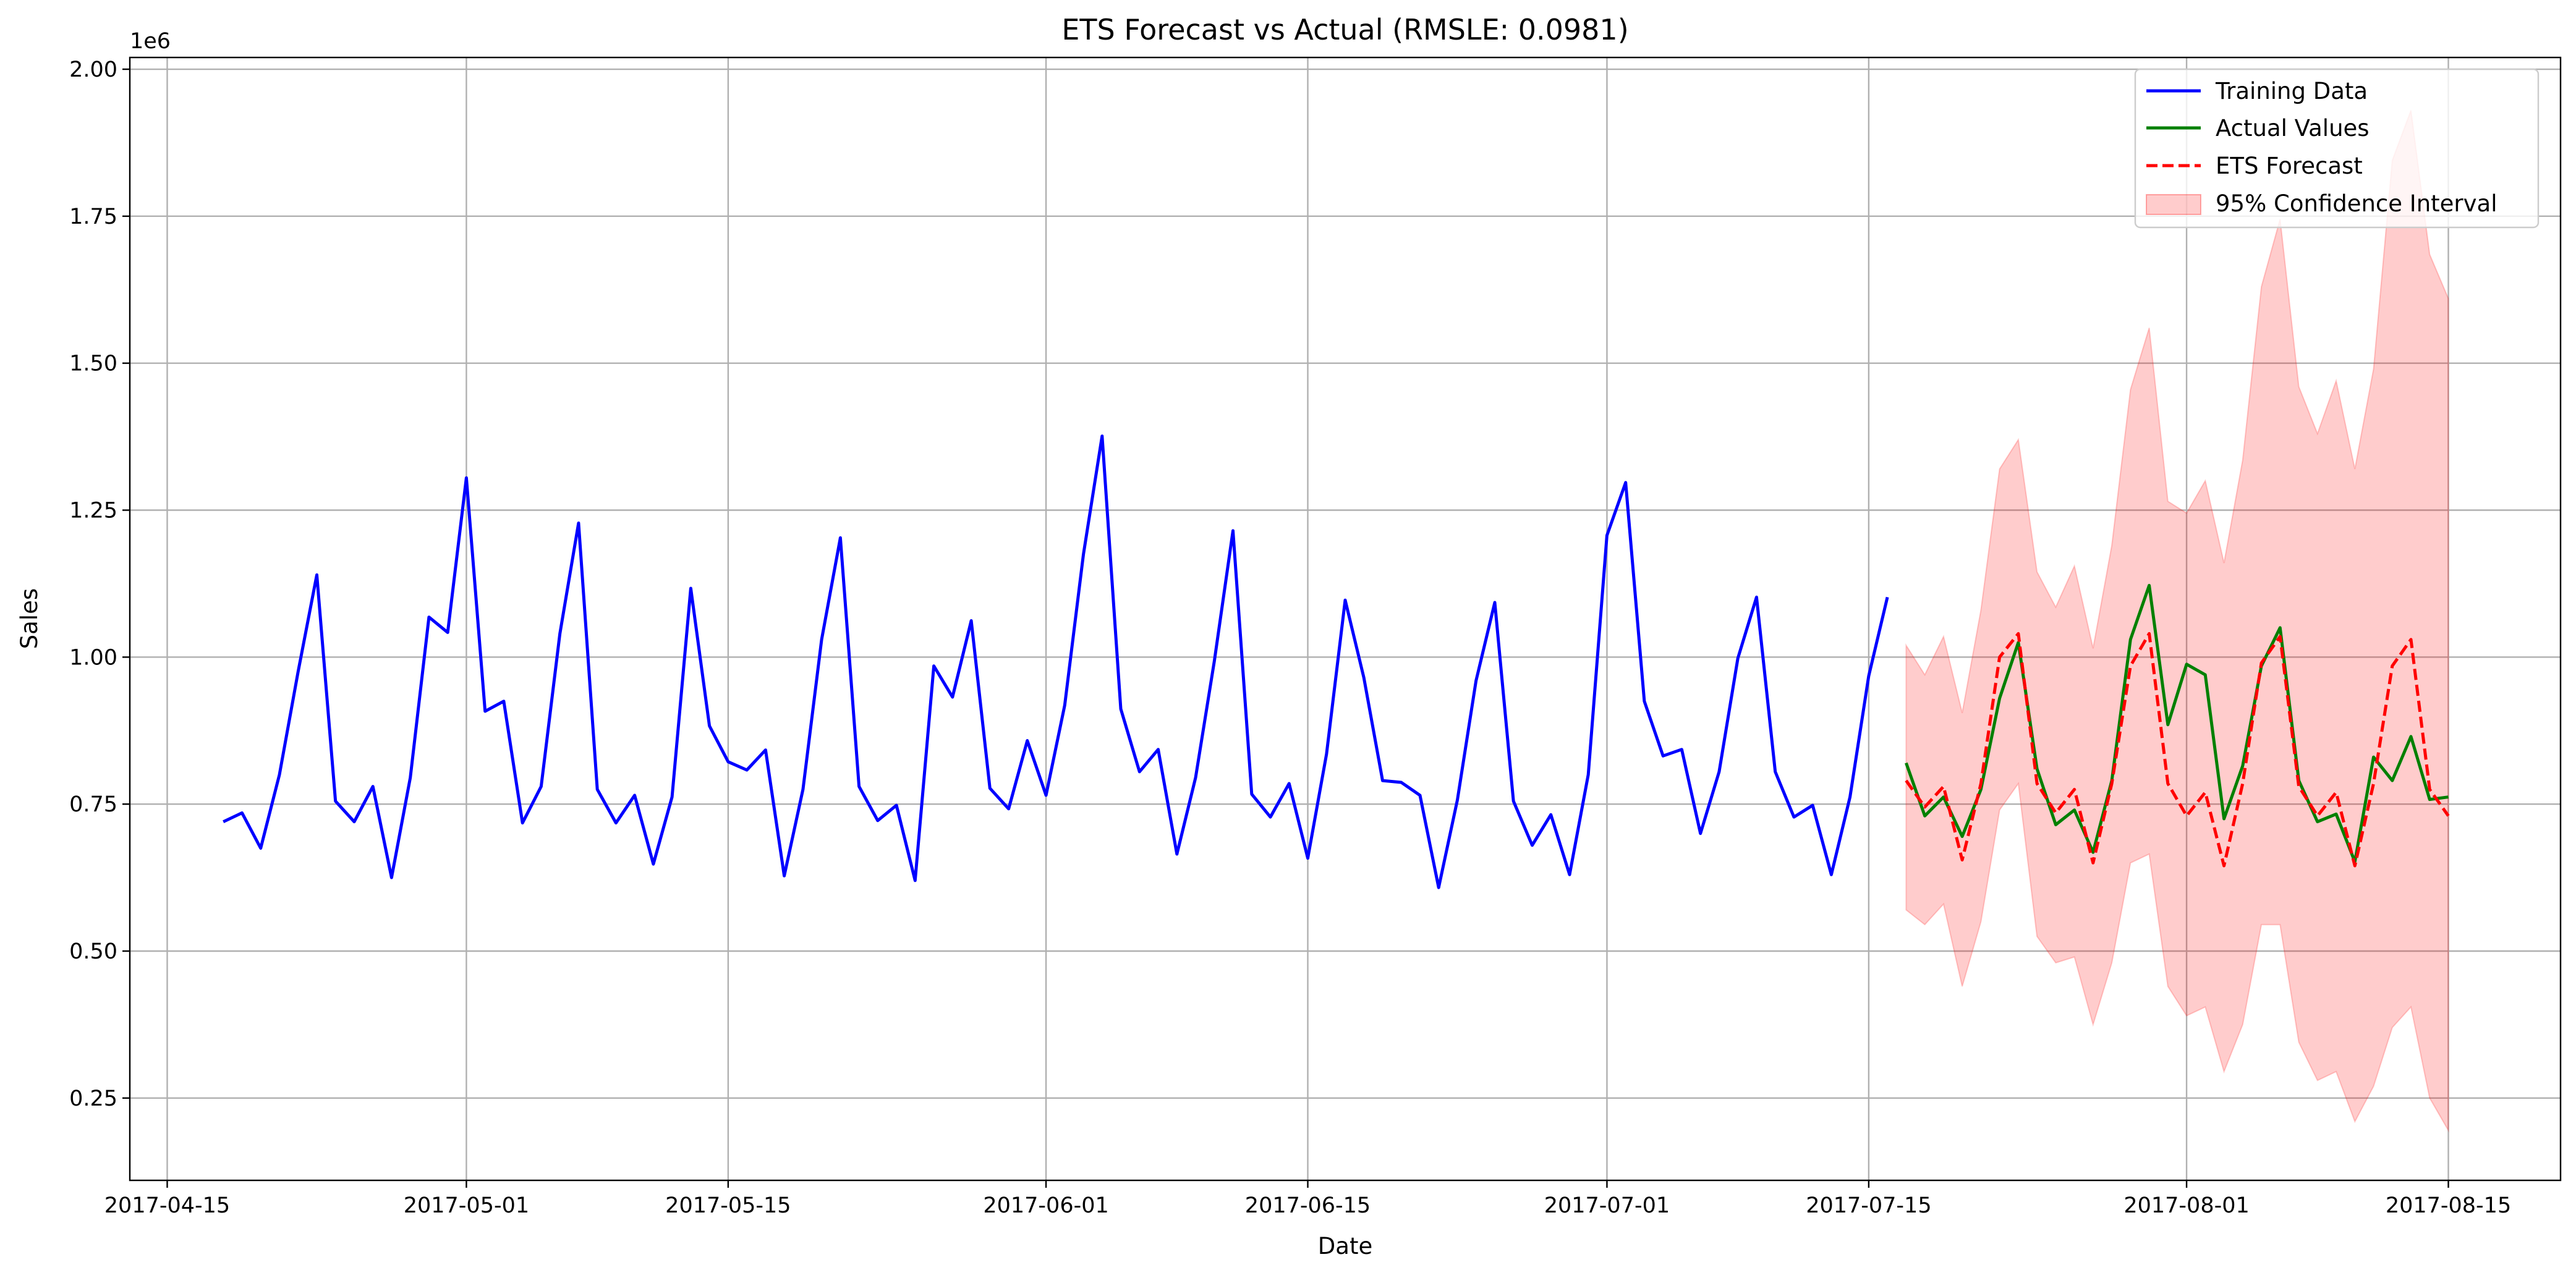 This screenshot has height=1278, width=2576. Describe the element at coordinates (93, 217) in the screenshot. I see `y-tick-label: 1.75` at that location.